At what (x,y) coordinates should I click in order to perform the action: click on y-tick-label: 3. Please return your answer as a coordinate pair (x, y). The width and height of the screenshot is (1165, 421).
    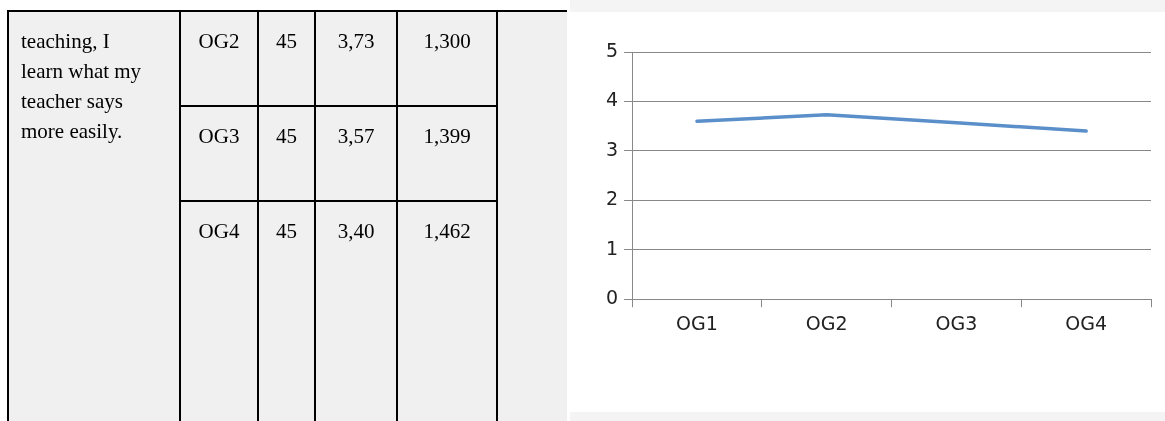
    Looking at the image, I should click on (612, 148).